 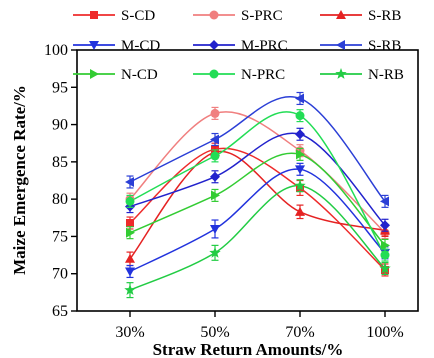 I want to click on legend-label: M-PRC, so click(x=264, y=46).